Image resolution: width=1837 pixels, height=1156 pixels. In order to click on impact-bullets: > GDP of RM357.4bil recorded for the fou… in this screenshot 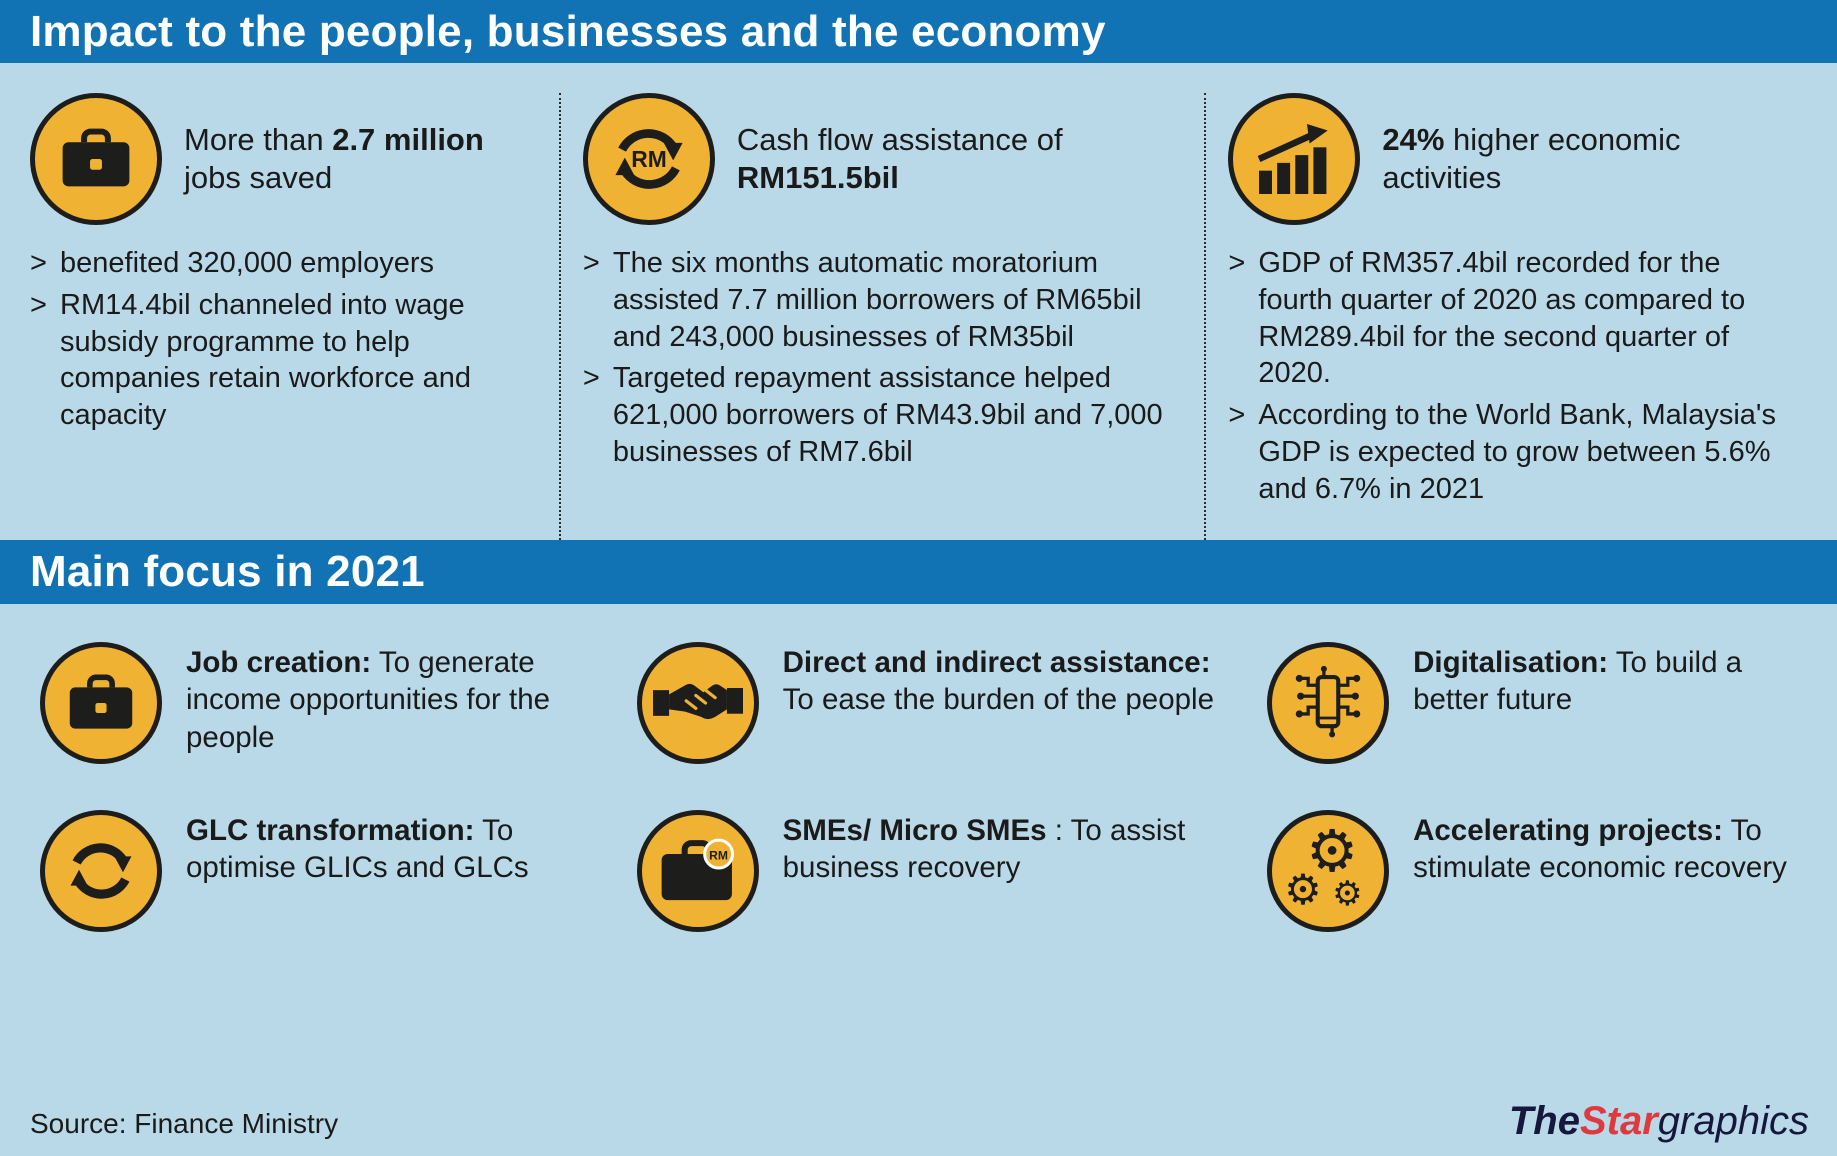, I will do `click(1513, 376)`.